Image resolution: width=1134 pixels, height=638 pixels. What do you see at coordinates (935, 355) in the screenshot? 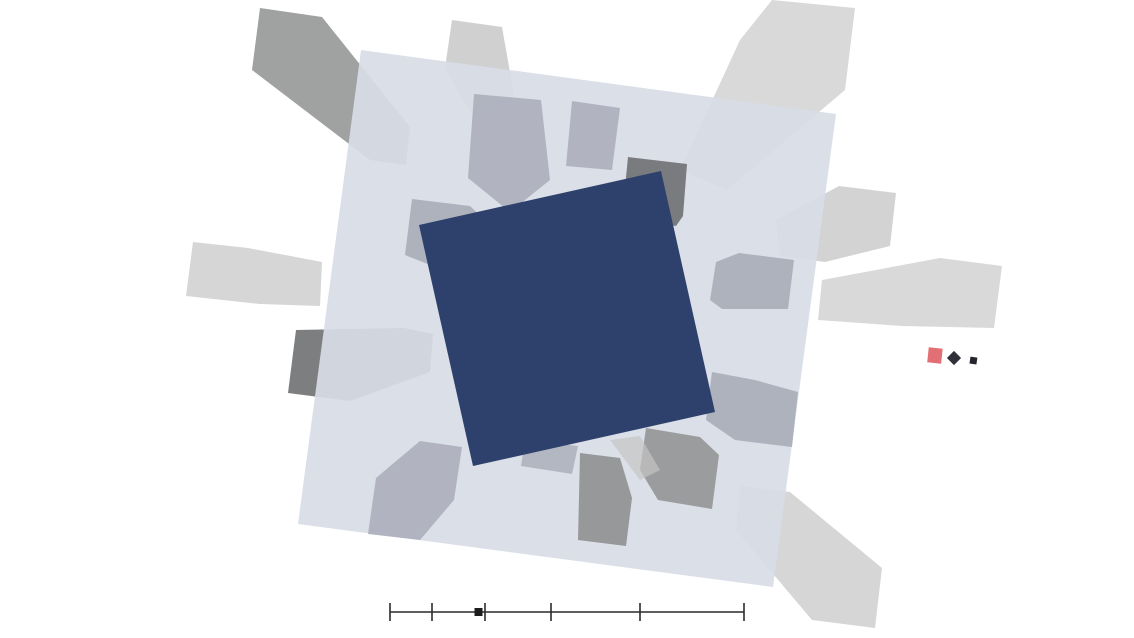
I see `pink-block-icon` at bounding box center [935, 355].